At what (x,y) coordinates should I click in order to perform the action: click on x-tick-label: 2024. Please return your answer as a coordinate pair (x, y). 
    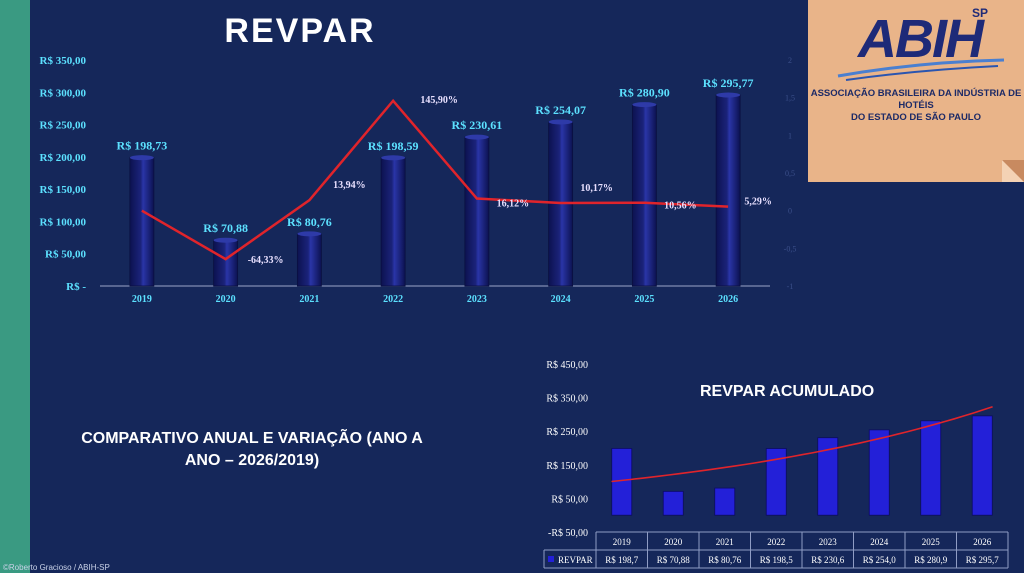
    Looking at the image, I should click on (561, 299).